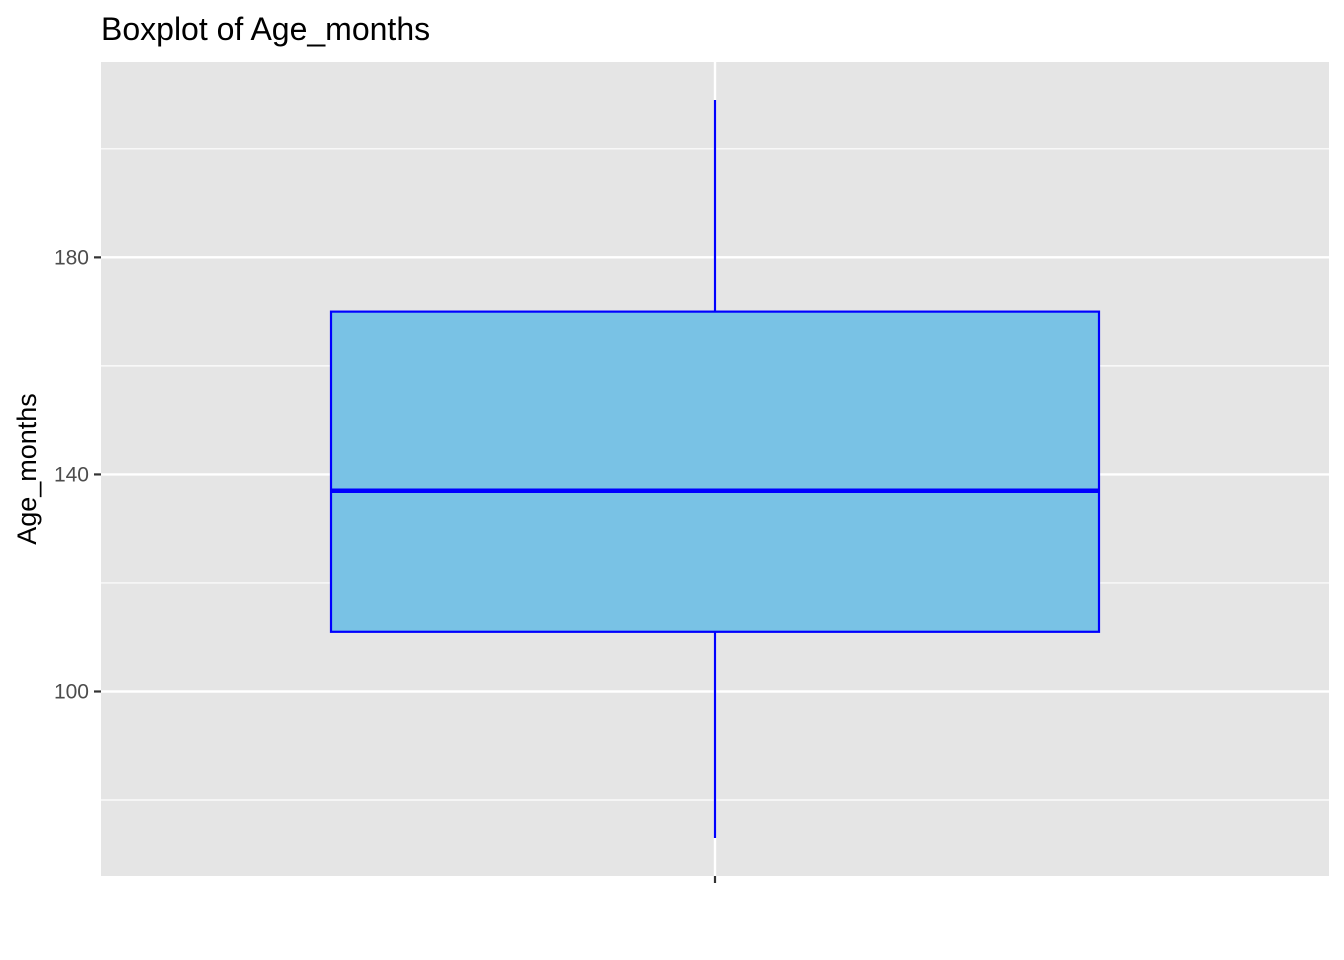 The height and width of the screenshot is (960, 1344). I want to click on y-tick-label: 180, so click(71, 257).